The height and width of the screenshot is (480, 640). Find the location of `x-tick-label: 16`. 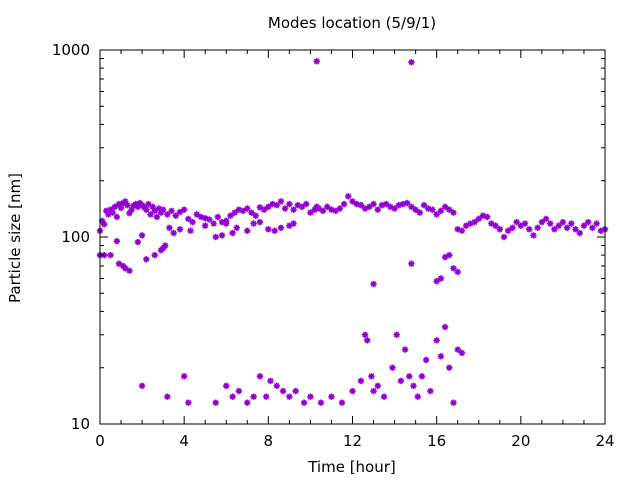

x-tick-label: 16 is located at coordinates (436, 441).